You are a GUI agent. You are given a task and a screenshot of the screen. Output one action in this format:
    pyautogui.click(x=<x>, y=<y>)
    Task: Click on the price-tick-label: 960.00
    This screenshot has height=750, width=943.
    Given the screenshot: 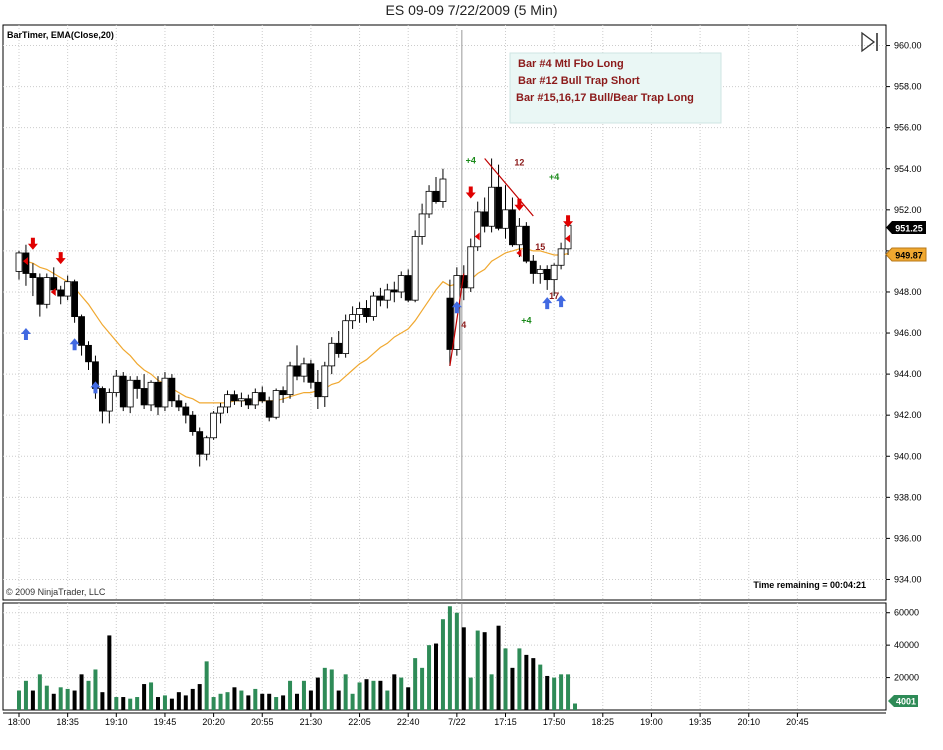 What is the action you would take?
    pyautogui.click(x=908, y=46)
    